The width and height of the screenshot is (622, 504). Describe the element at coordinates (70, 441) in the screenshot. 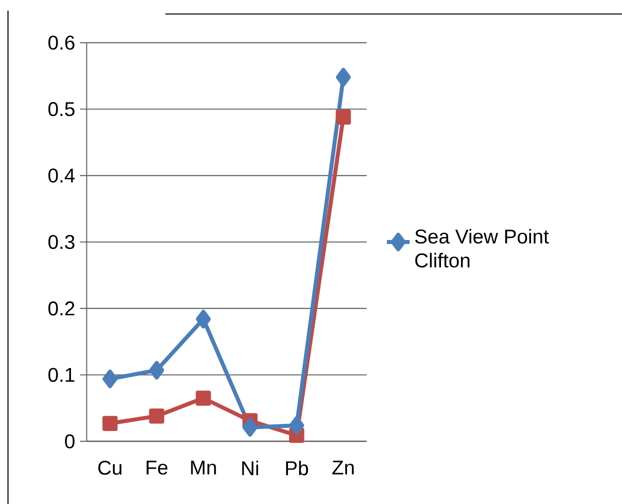

I see `y-tick-label: 0` at that location.